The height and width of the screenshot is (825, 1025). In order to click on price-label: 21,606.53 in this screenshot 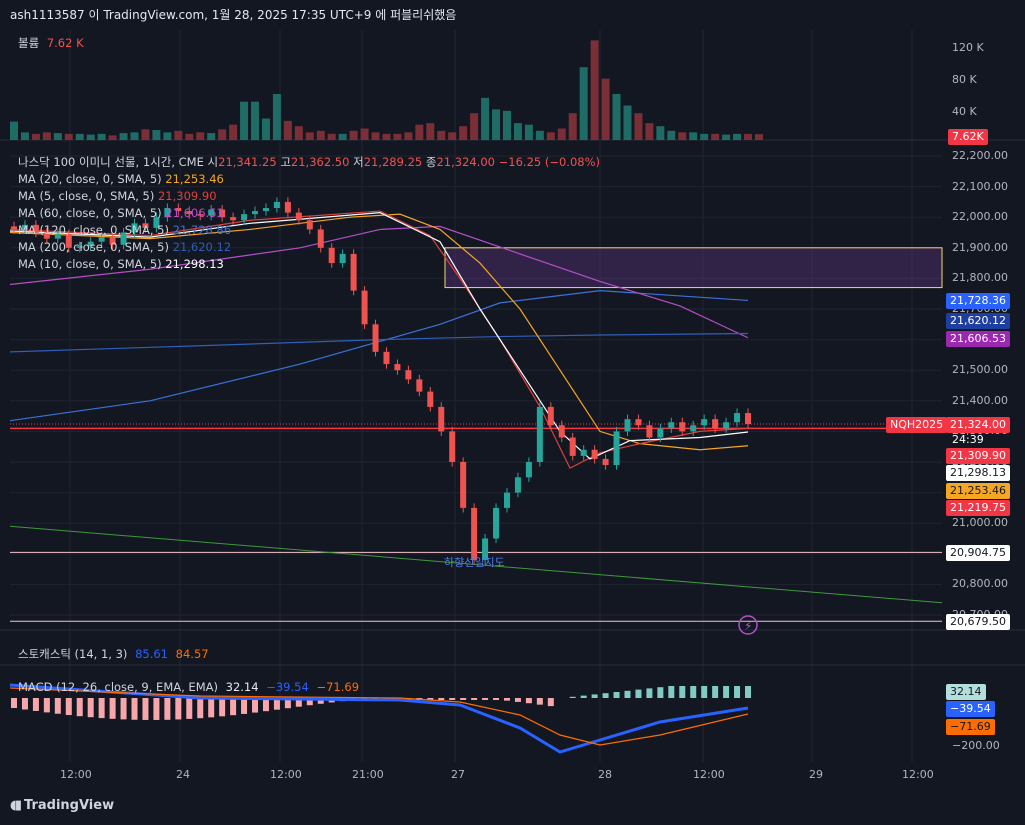, I will do `click(978, 339)`.